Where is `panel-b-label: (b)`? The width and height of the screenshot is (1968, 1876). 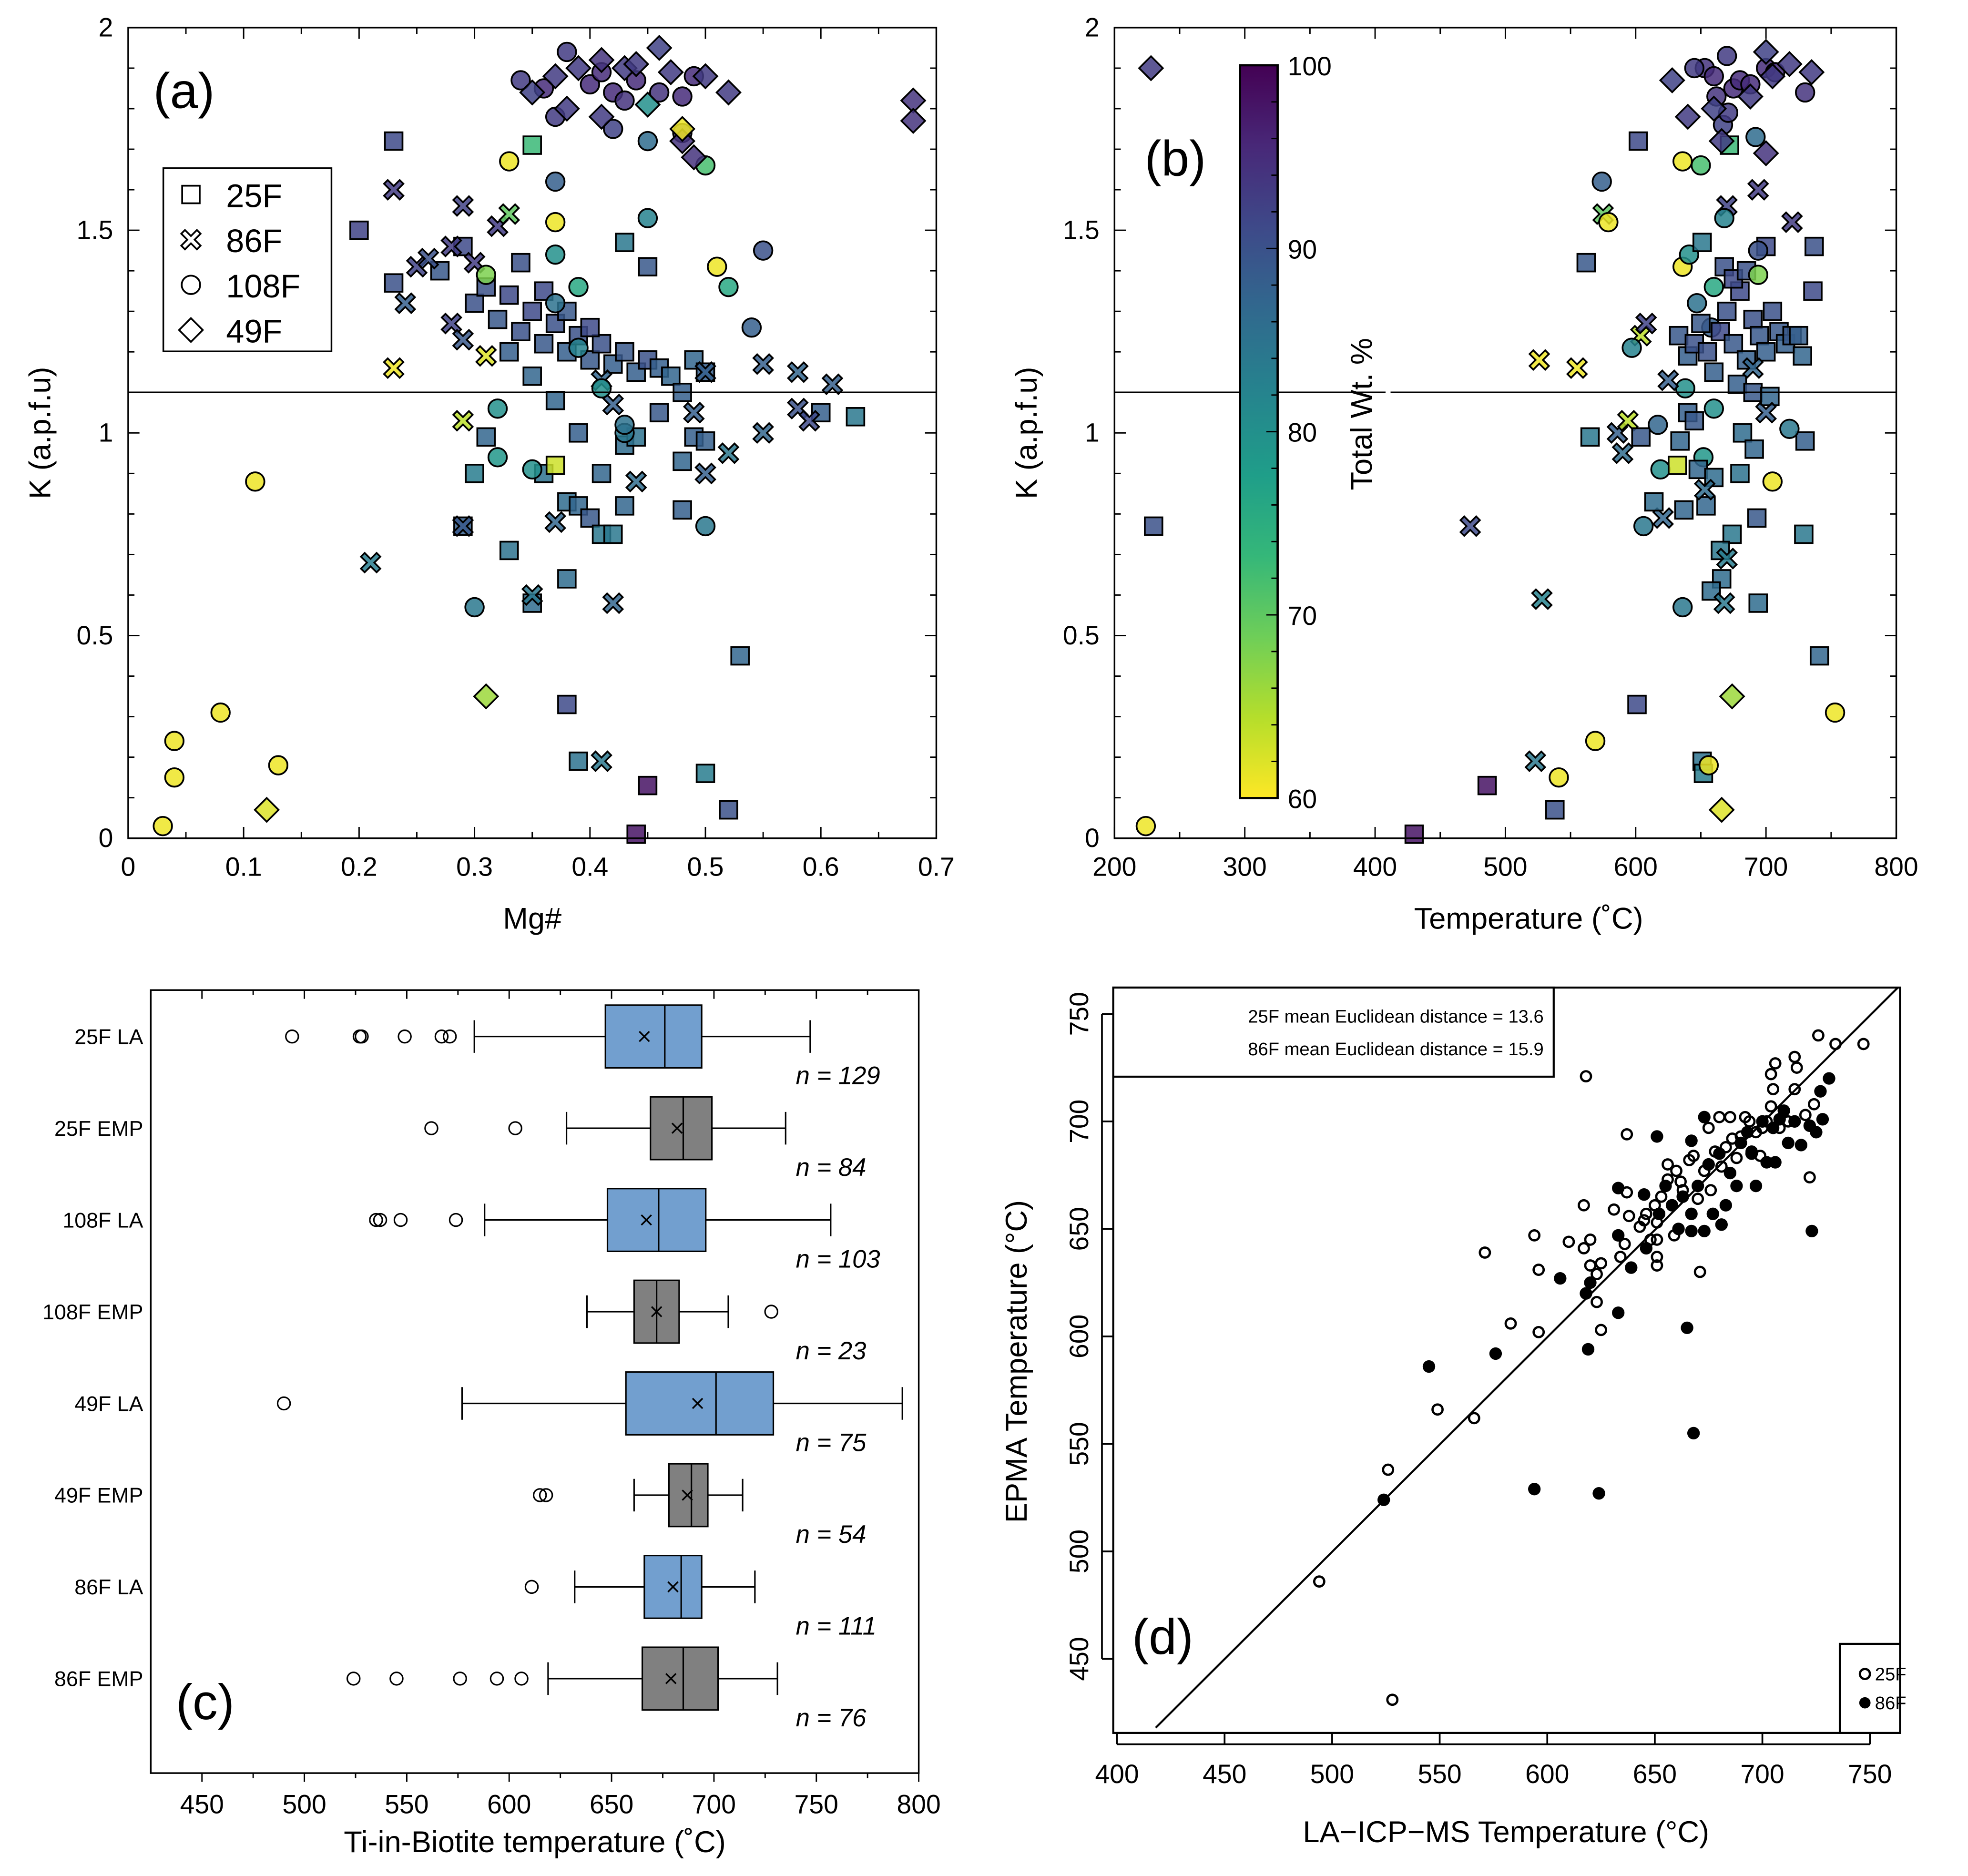 panel-b-label: (b) is located at coordinates (1175, 159).